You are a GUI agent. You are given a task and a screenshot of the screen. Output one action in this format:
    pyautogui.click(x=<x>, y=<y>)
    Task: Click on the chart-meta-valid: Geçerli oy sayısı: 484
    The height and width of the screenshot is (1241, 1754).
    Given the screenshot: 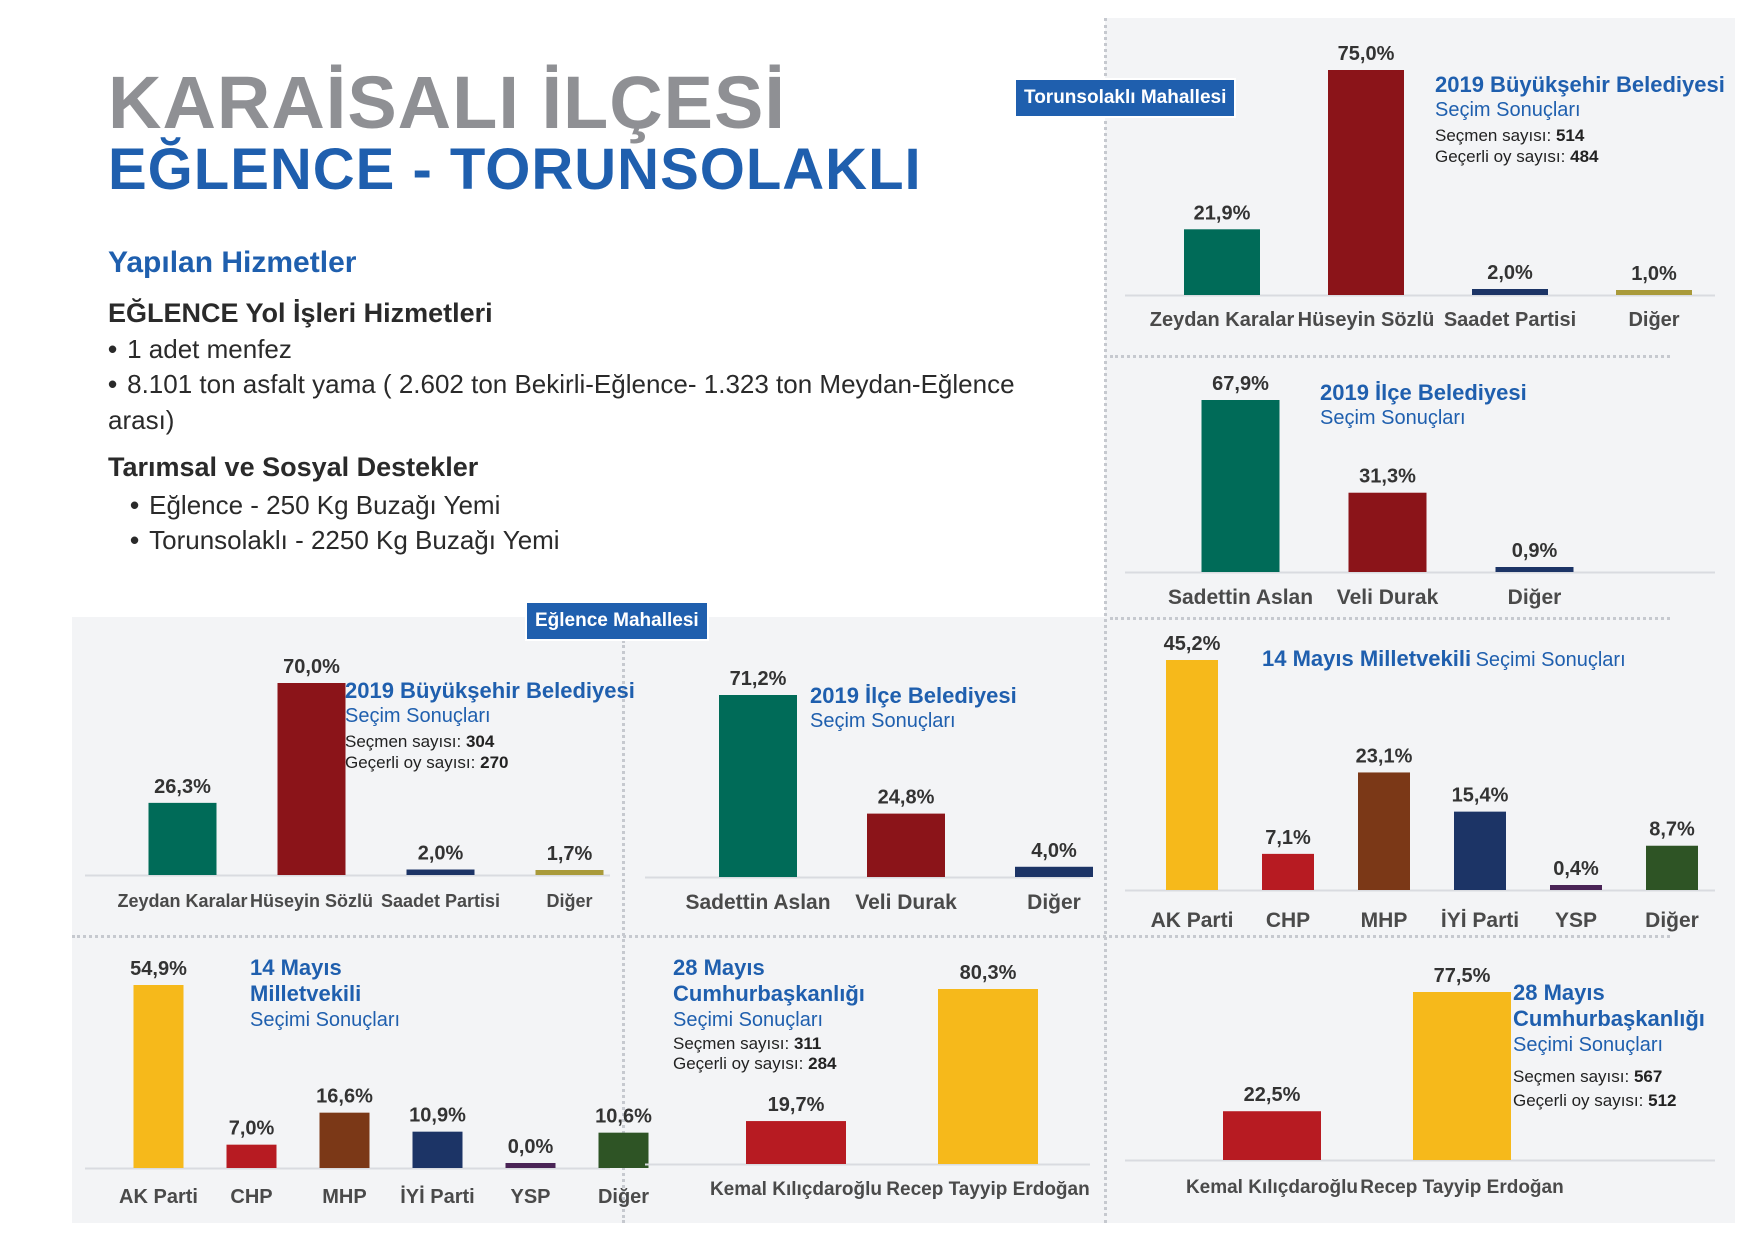 What is the action you would take?
    pyautogui.click(x=1580, y=157)
    